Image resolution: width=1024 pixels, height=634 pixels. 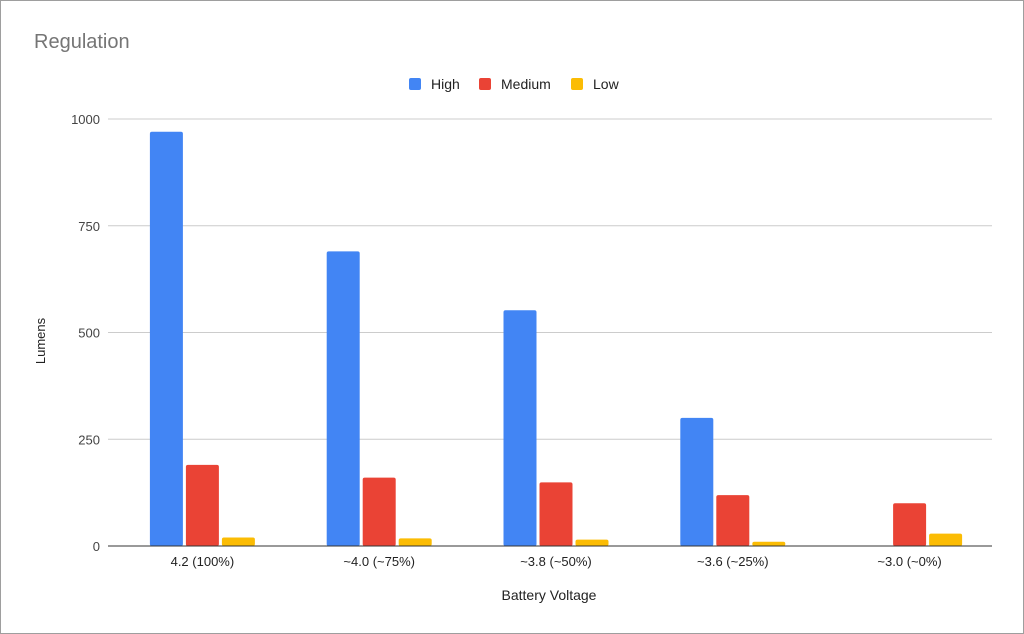 I want to click on legend-swatch-low, so click(x=577, y=84).